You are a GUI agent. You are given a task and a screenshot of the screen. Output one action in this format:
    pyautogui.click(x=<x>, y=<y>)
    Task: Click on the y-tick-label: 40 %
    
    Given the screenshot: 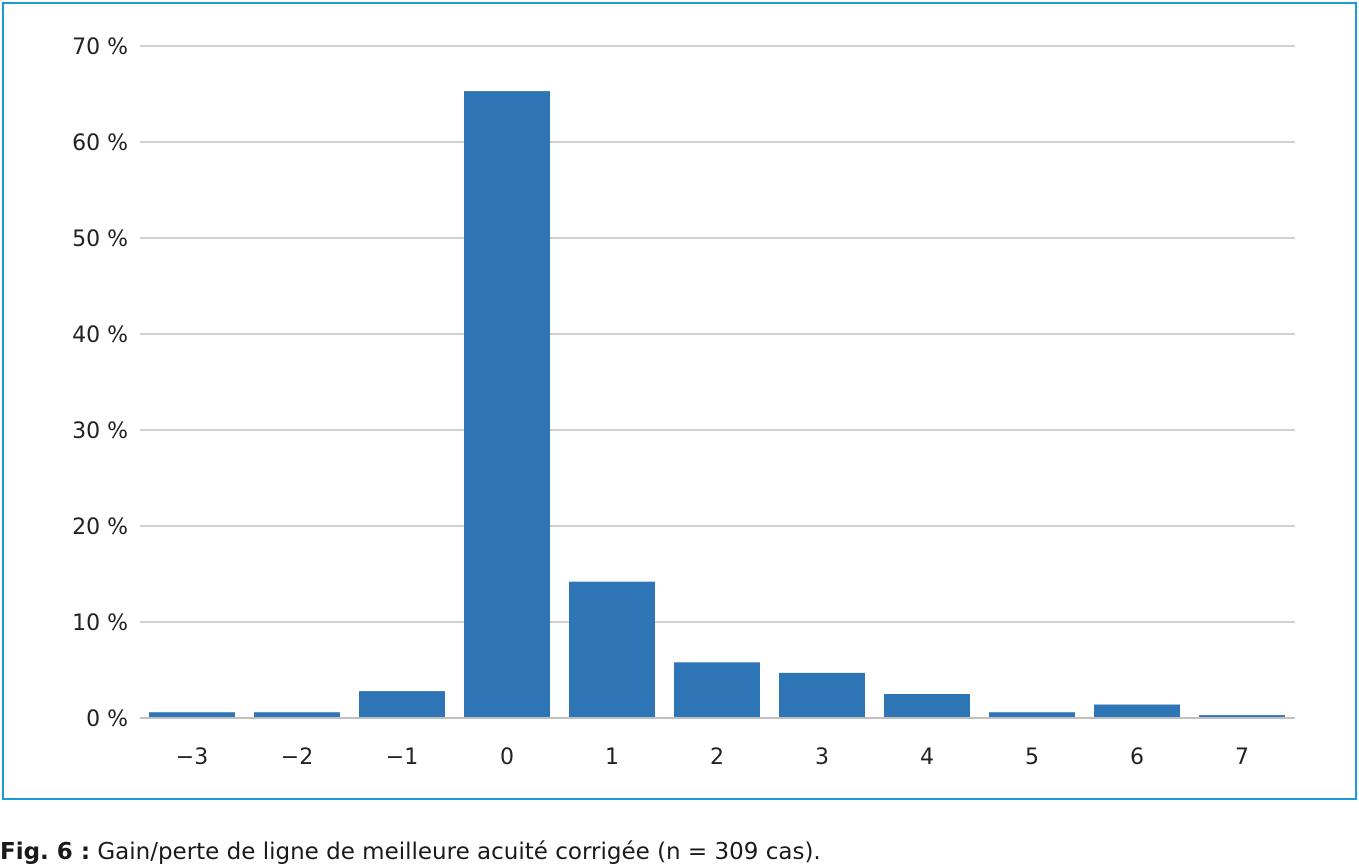 What is the action you would take?
    pyautogui.click(x=100, y=335)
    